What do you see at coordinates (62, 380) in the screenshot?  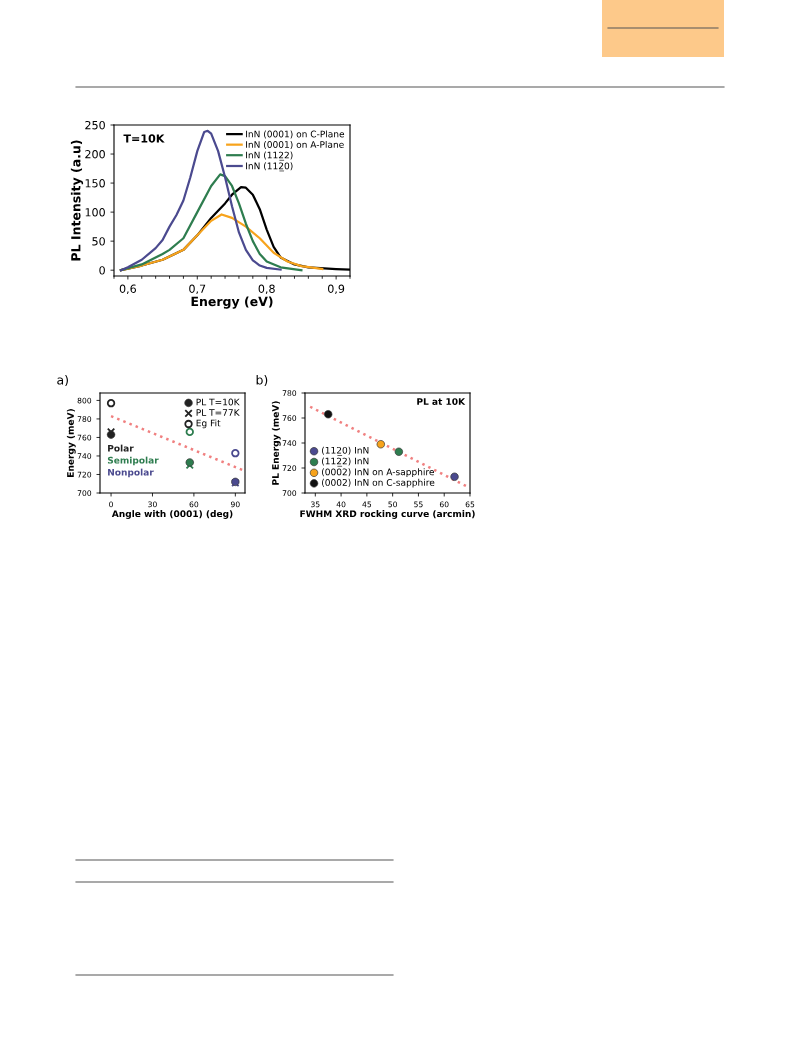 I see `chart-title: a)` at bounding box center [62, 380].